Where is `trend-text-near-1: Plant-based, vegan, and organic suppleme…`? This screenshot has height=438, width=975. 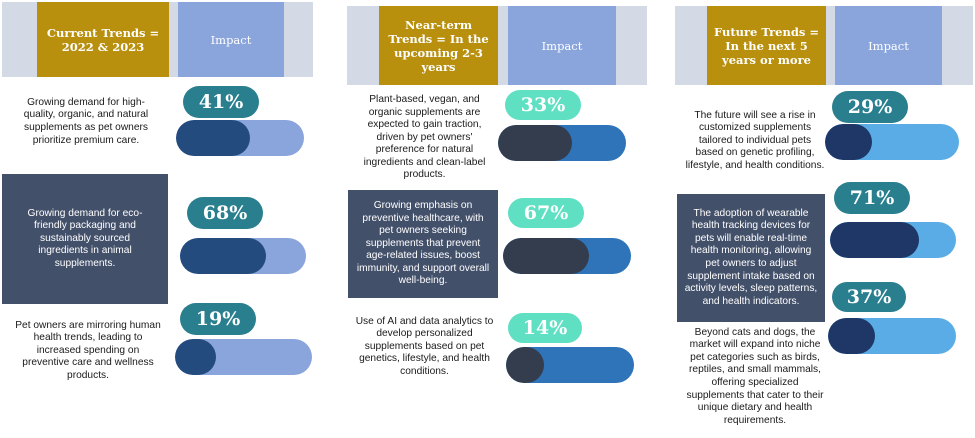
trend-text-near-1: Plant-based, vegan, and organic suppleme… is located at coordinates (424, 137).